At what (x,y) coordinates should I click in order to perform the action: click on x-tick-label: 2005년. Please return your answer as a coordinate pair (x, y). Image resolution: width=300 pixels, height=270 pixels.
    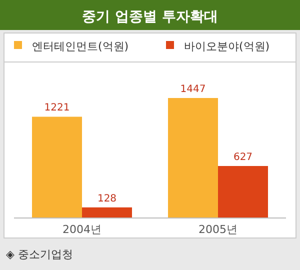
    Looking at the image, I should click on (218, 229).